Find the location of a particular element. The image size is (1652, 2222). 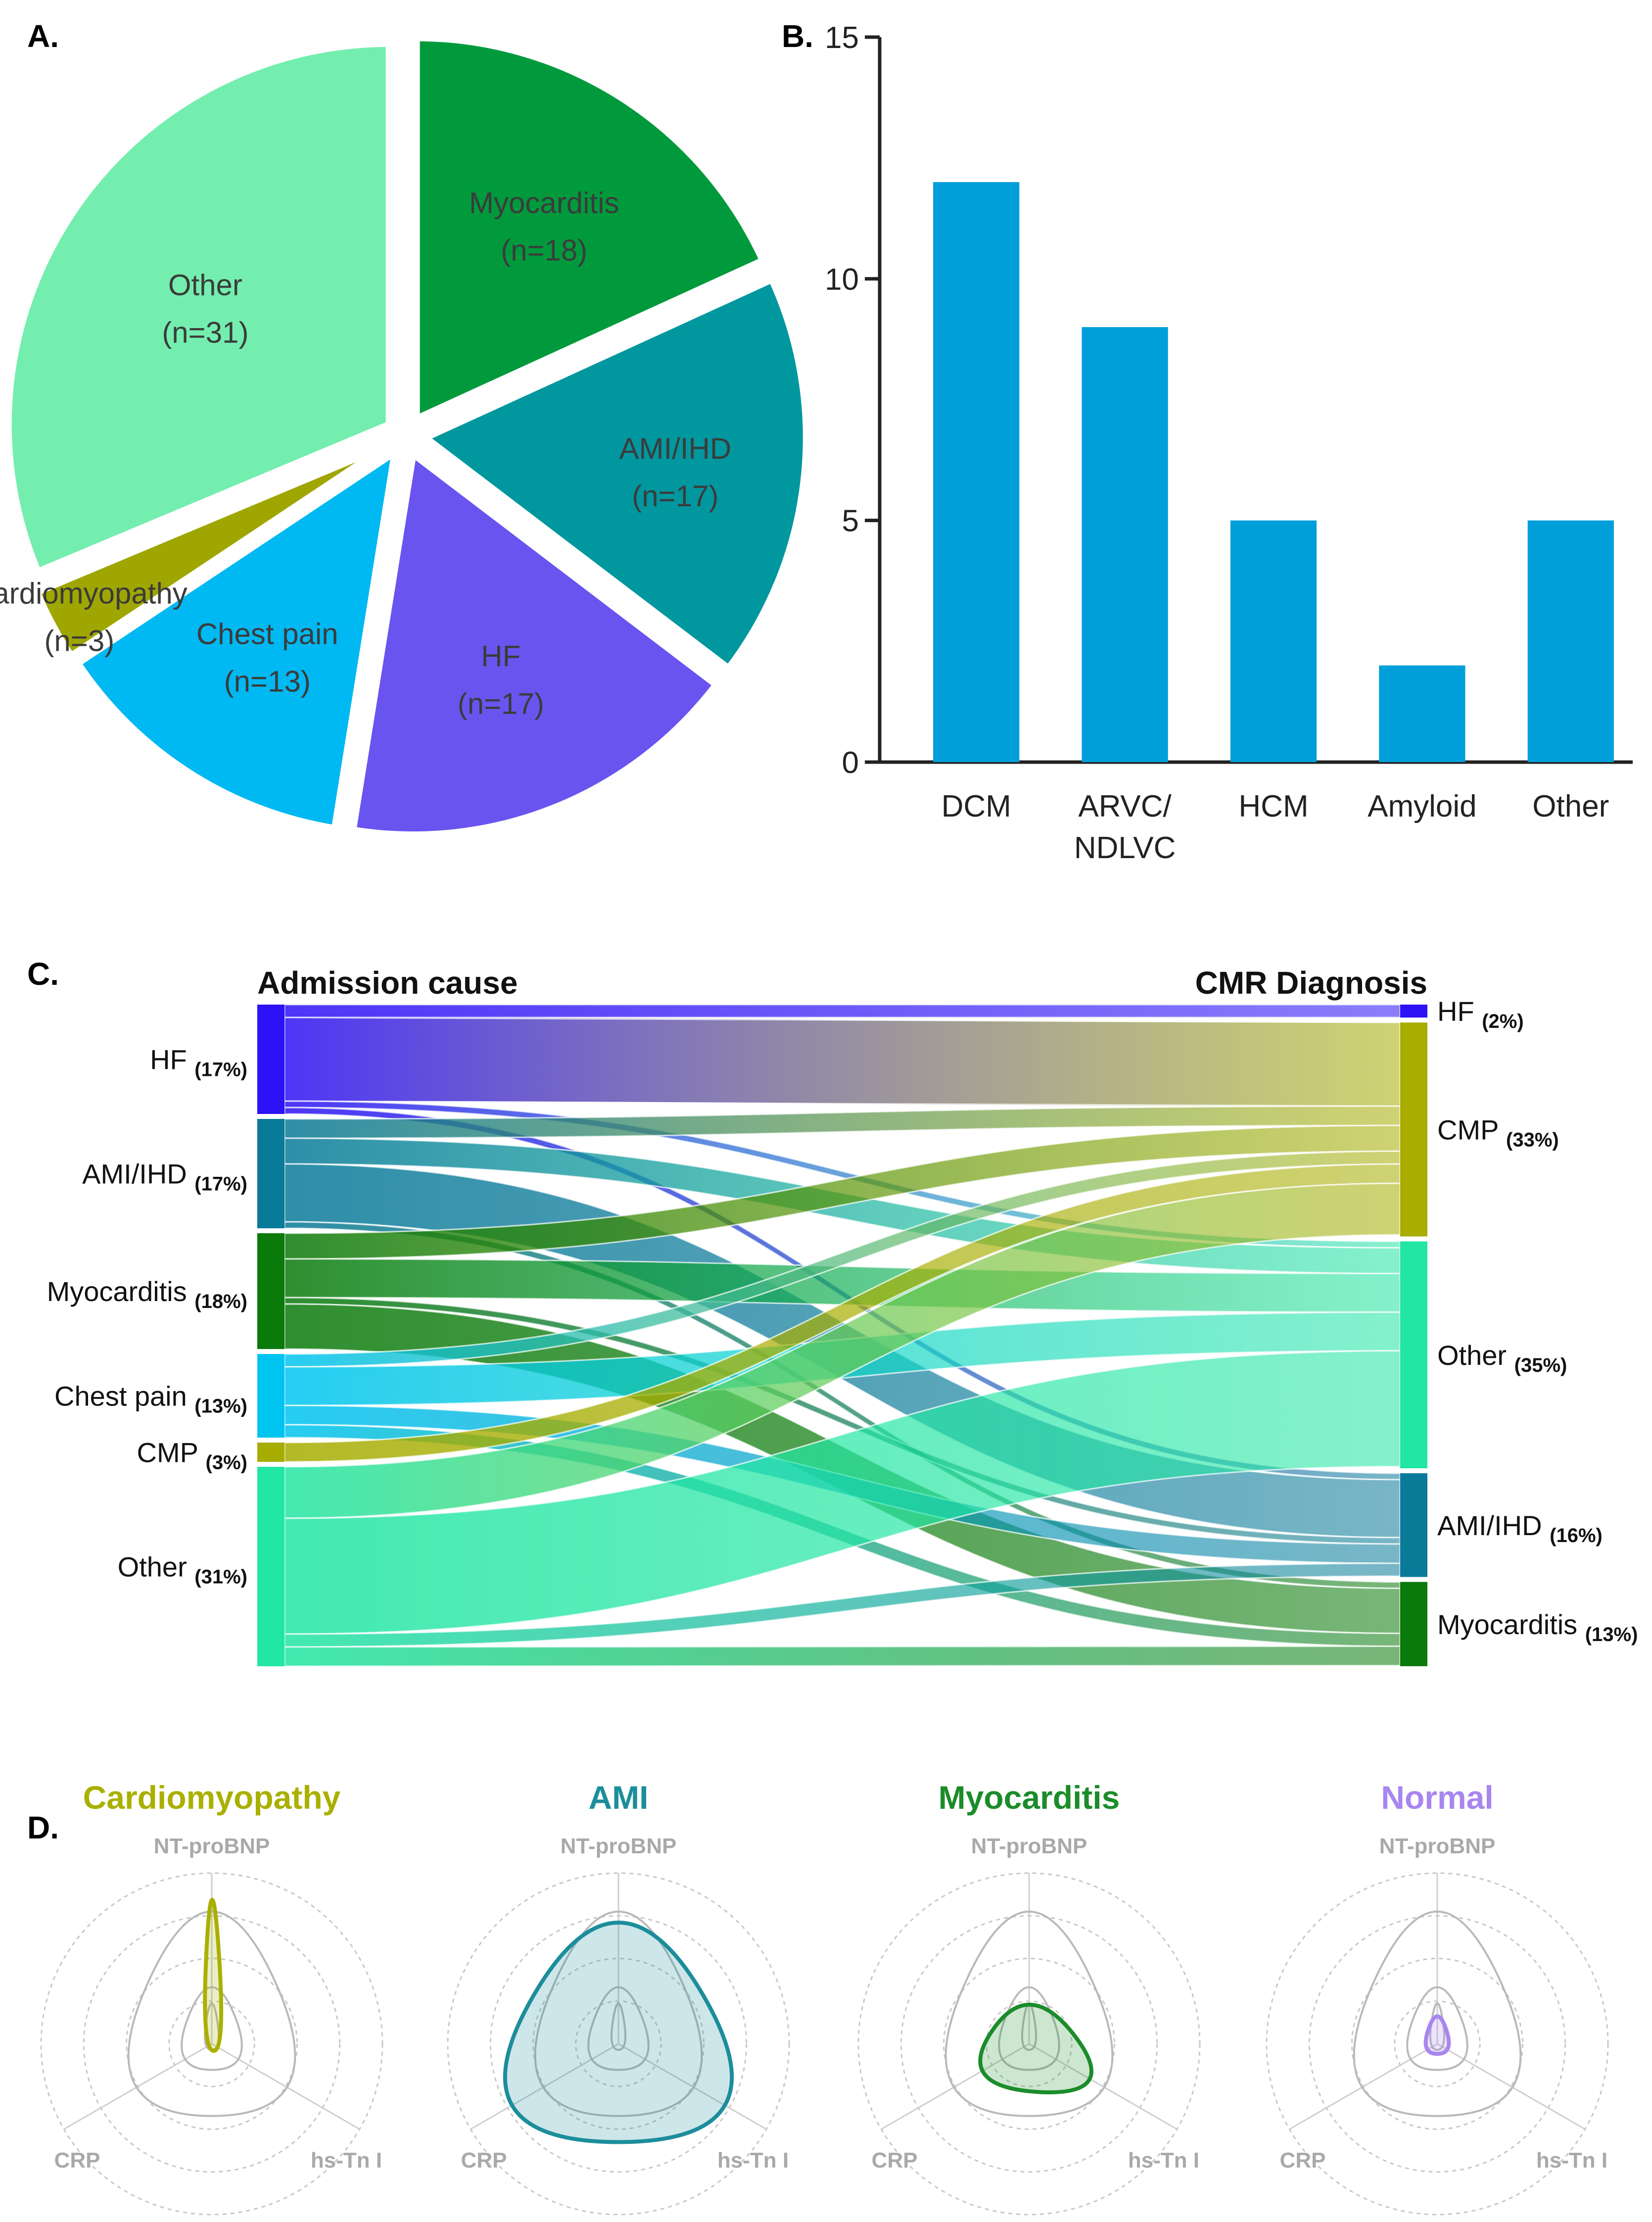

radar-title-normal: Normal is located at coordinates (1437, 1797).